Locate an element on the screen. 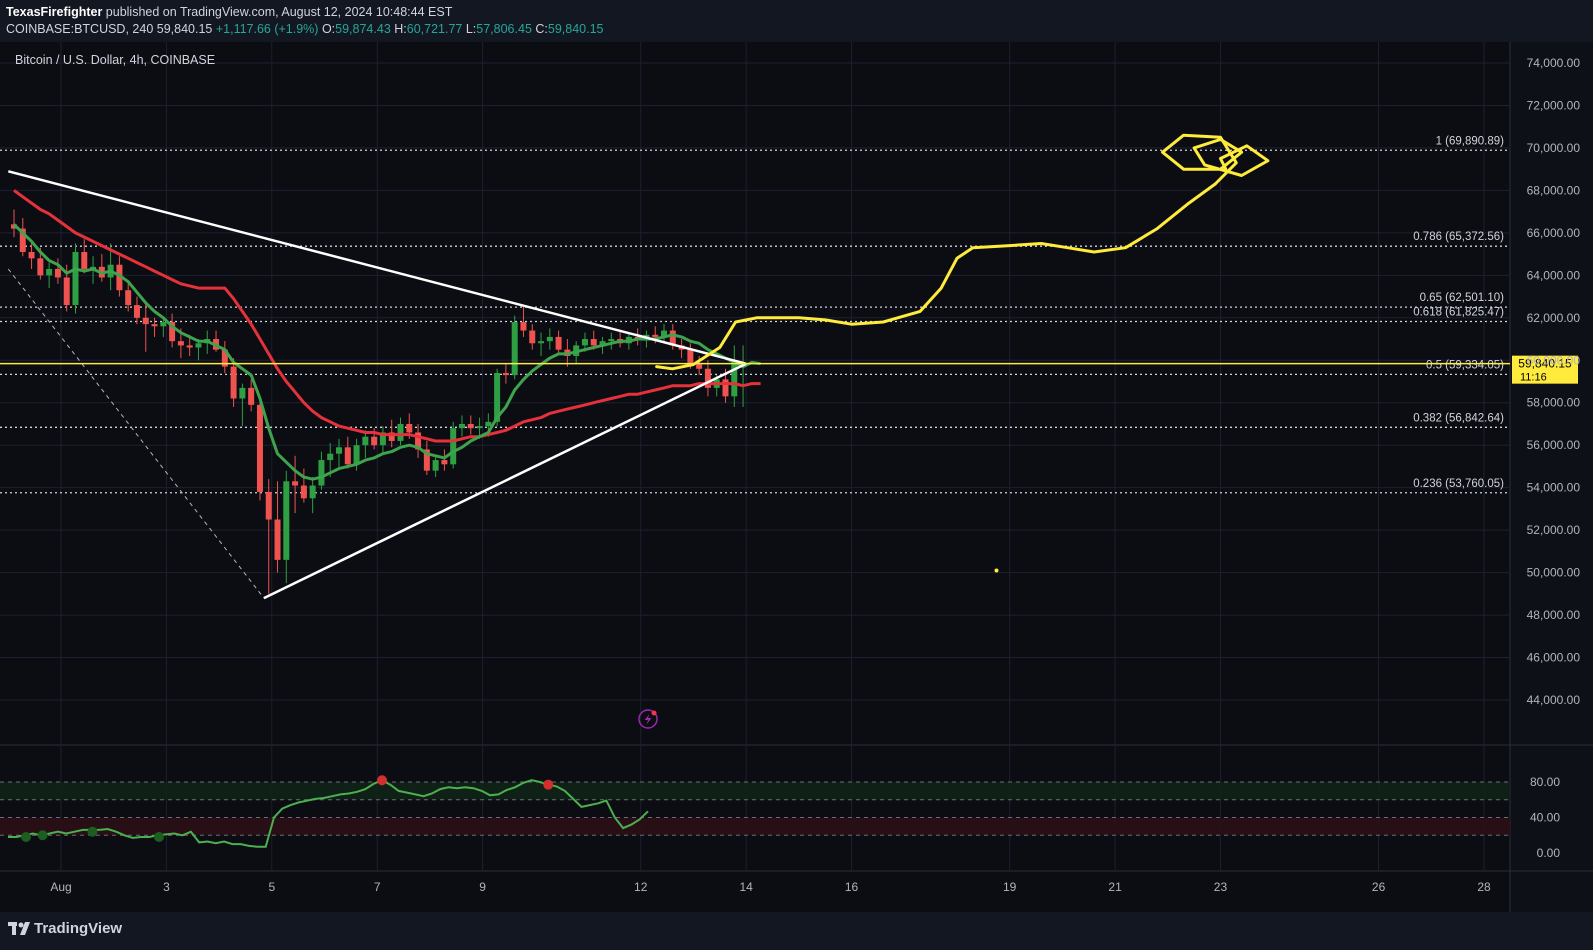 The width and height of the screenshot is (1593, 950). low-label: L: is located at coordinates (471, 29).